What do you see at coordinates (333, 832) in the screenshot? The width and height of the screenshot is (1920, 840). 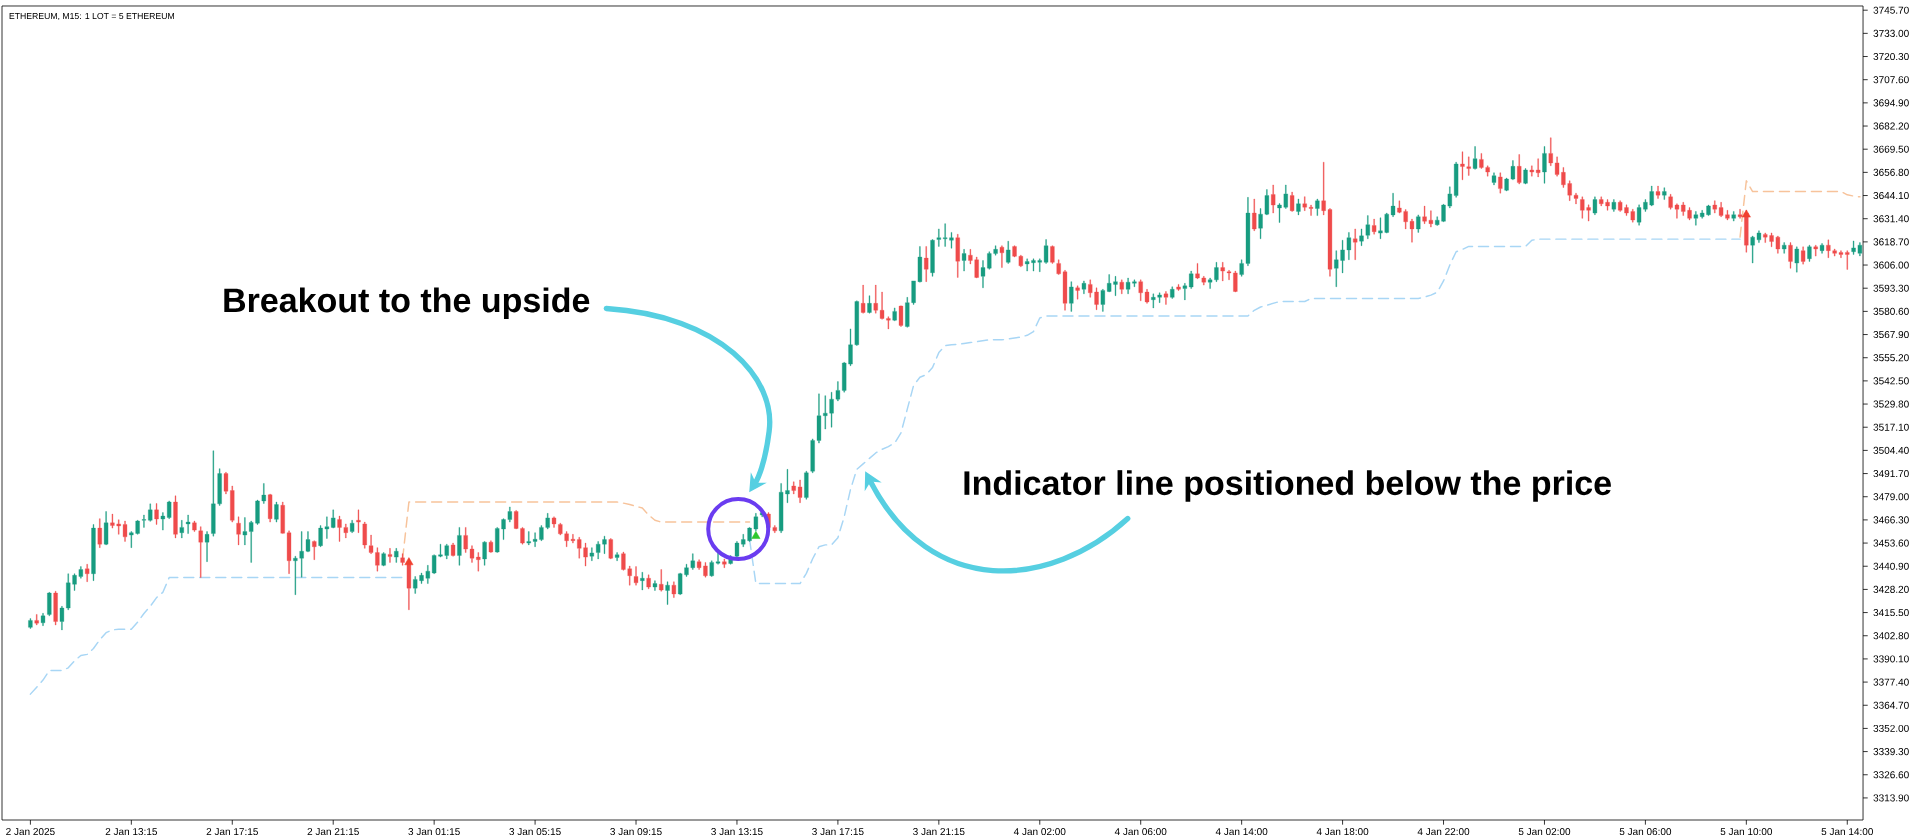 I see `x-tick-label: 2 Jan 21:15` at bounding box center [333, 832].